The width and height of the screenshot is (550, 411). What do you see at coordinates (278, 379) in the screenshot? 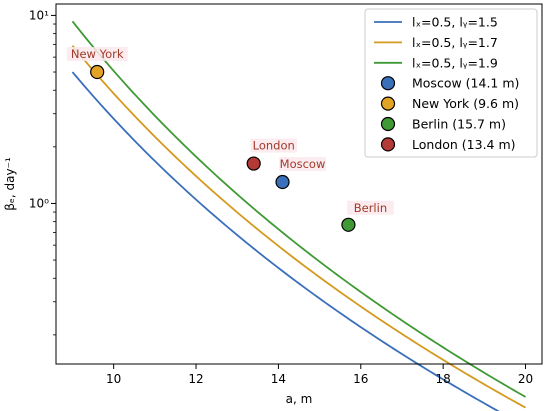
I see `x-tick-label: 14` at bounding box center [278, 379].